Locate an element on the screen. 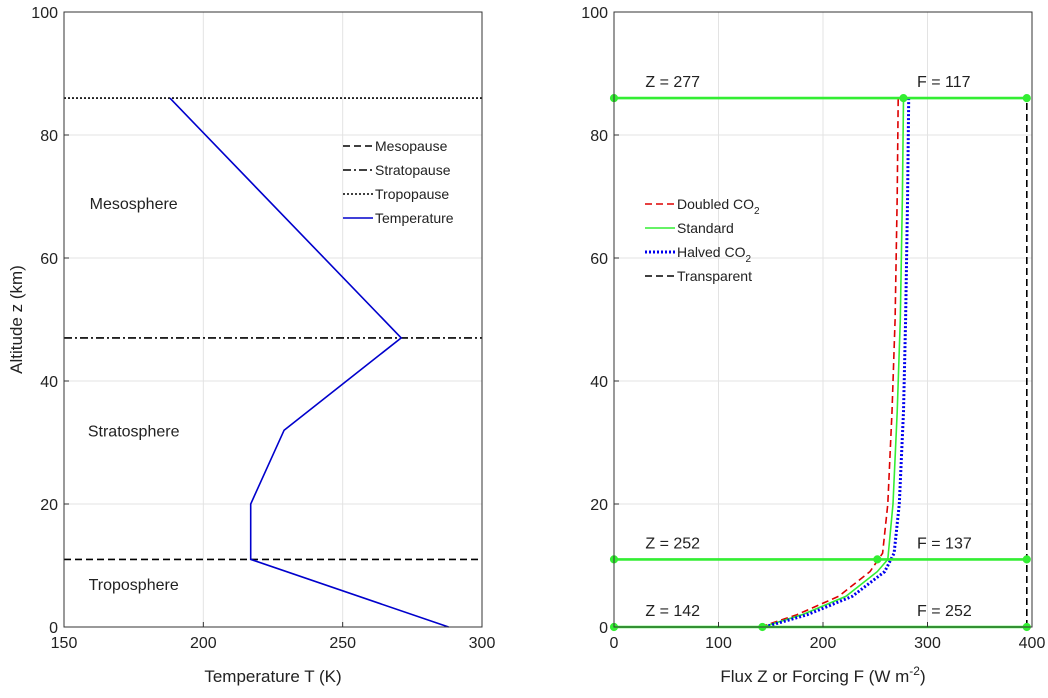  x-tick-label: 150 is located at coordinates (64, 643).